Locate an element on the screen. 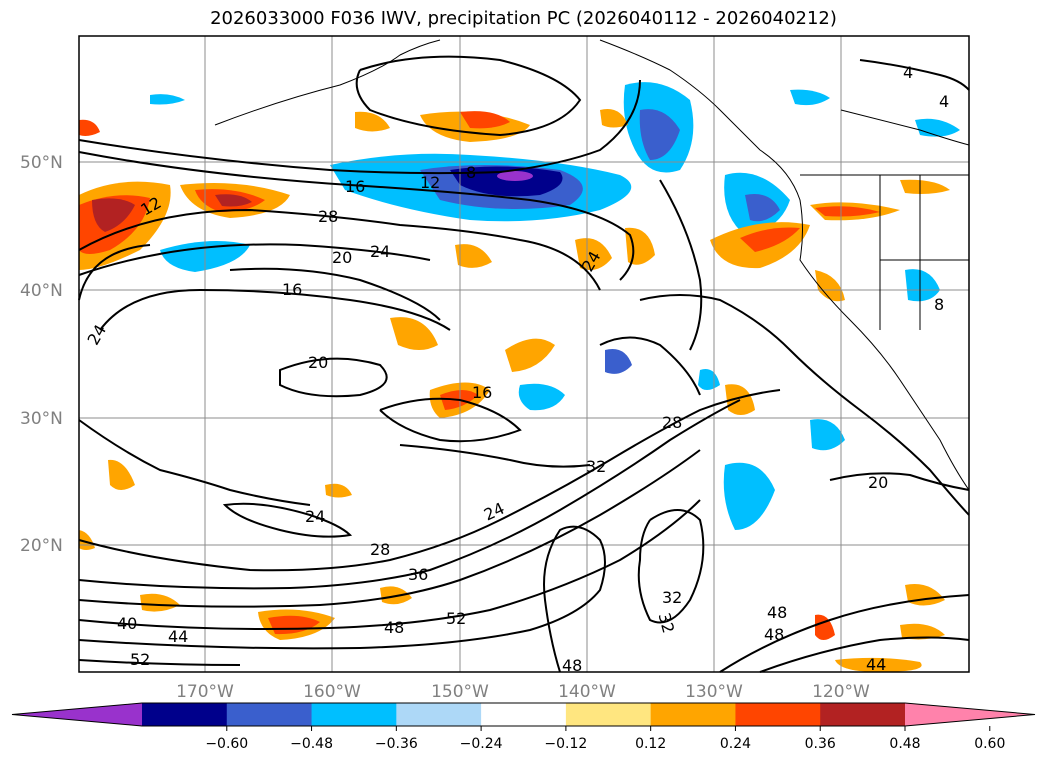 This screenshot has width=1047, height=765. colorbar-tick-label: 0.24 is located at coordinates (735, 744).